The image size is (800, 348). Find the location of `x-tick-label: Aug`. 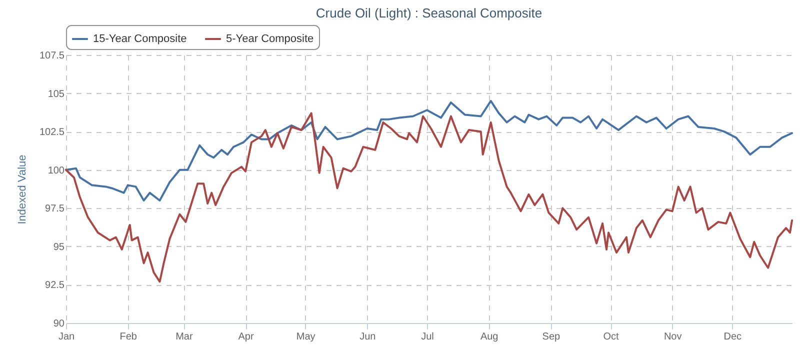

x-tick-label: Aug is located at coordinates (489, 337).